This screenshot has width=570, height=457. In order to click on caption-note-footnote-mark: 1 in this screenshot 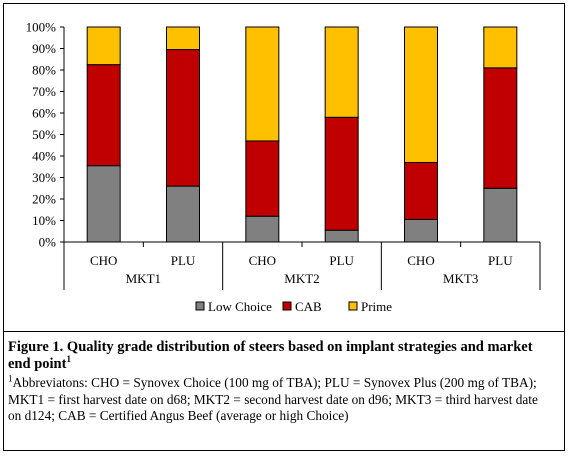, I will do `click(10, 378)`.